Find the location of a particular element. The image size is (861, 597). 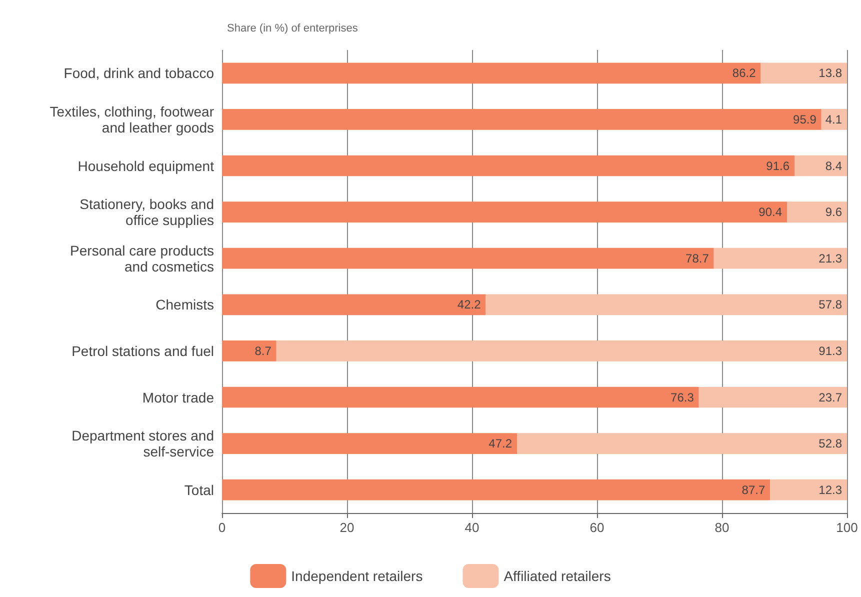

data-label: 4.1 is located at coordinates (833, 119).